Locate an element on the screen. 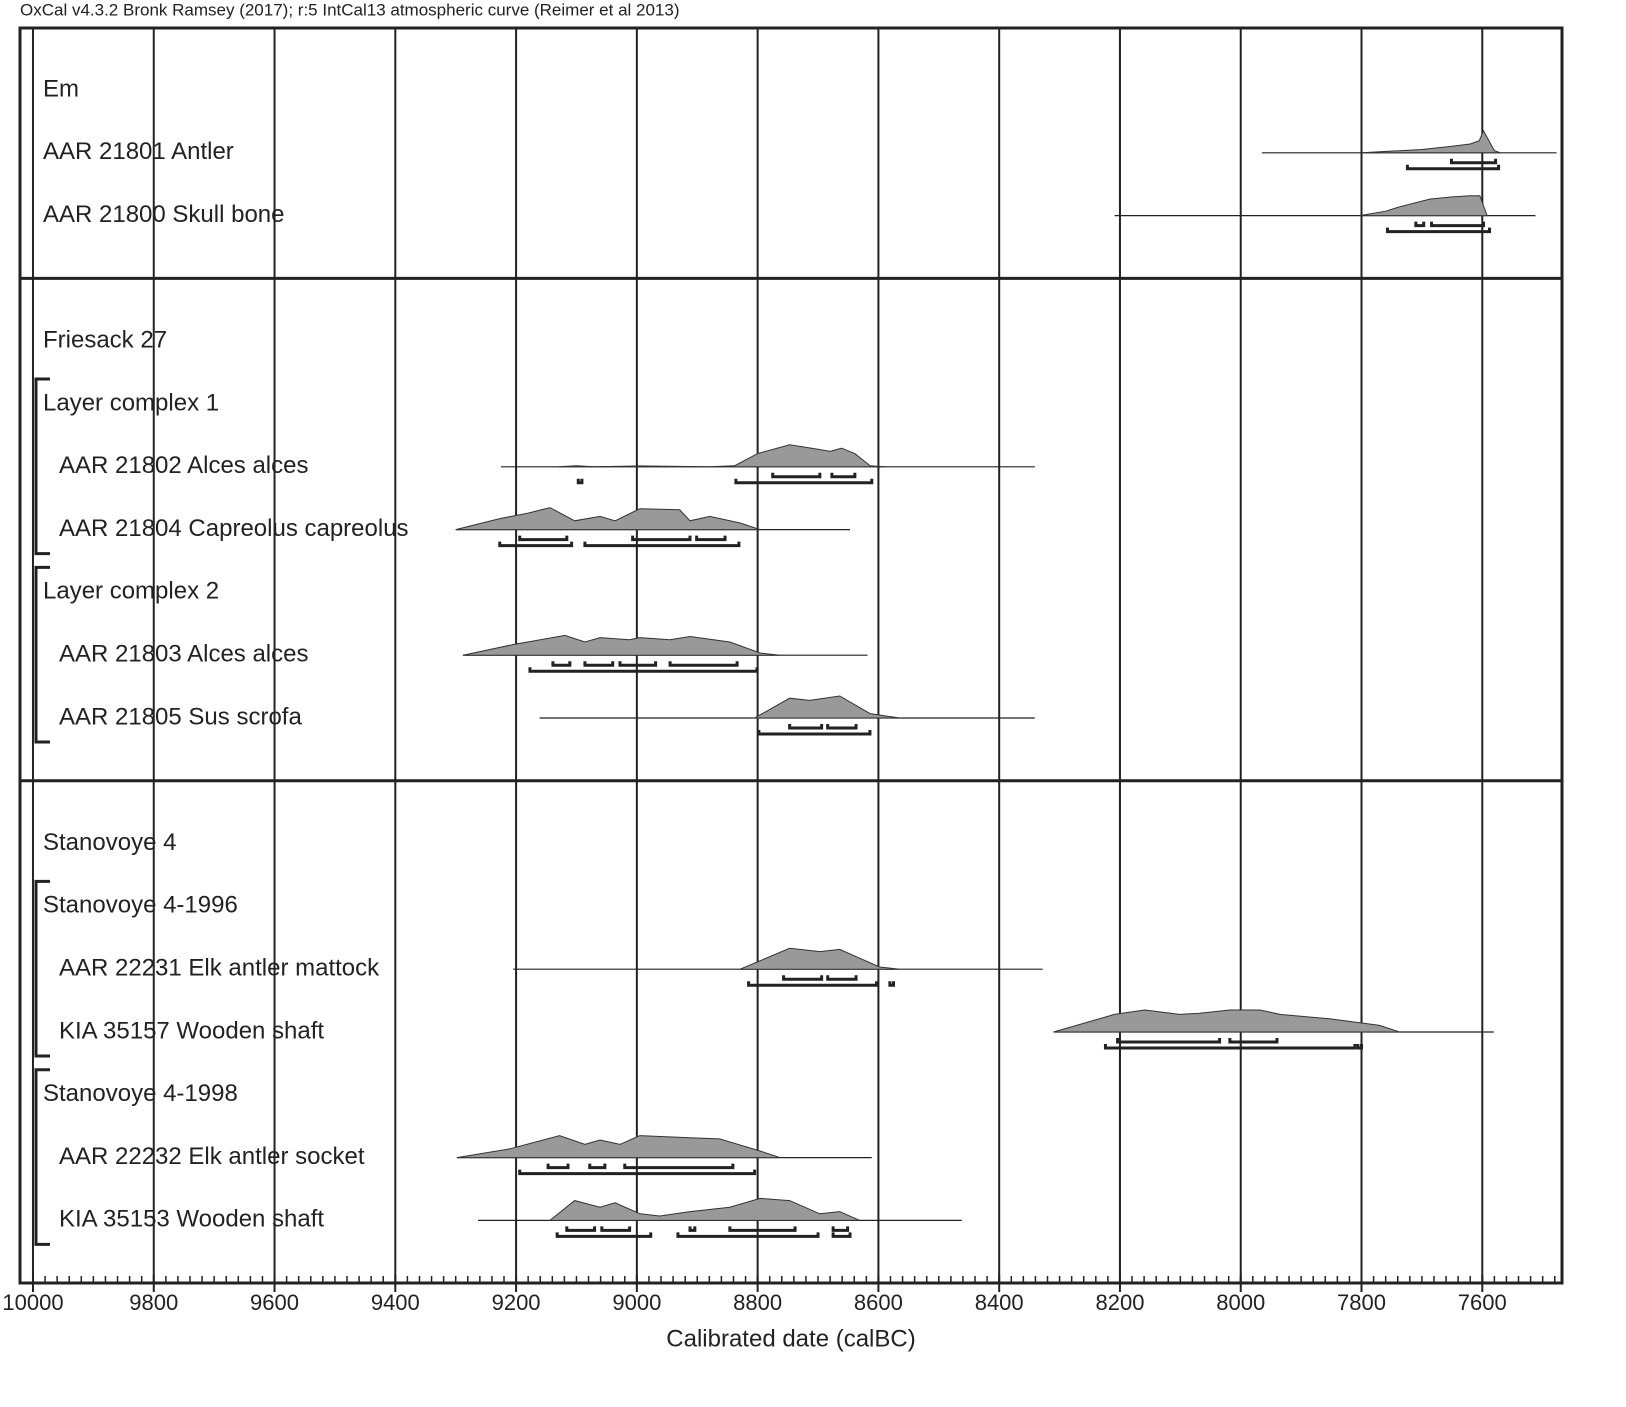  x-tick-label: 7600 is located at coordinates (1482, 1302).